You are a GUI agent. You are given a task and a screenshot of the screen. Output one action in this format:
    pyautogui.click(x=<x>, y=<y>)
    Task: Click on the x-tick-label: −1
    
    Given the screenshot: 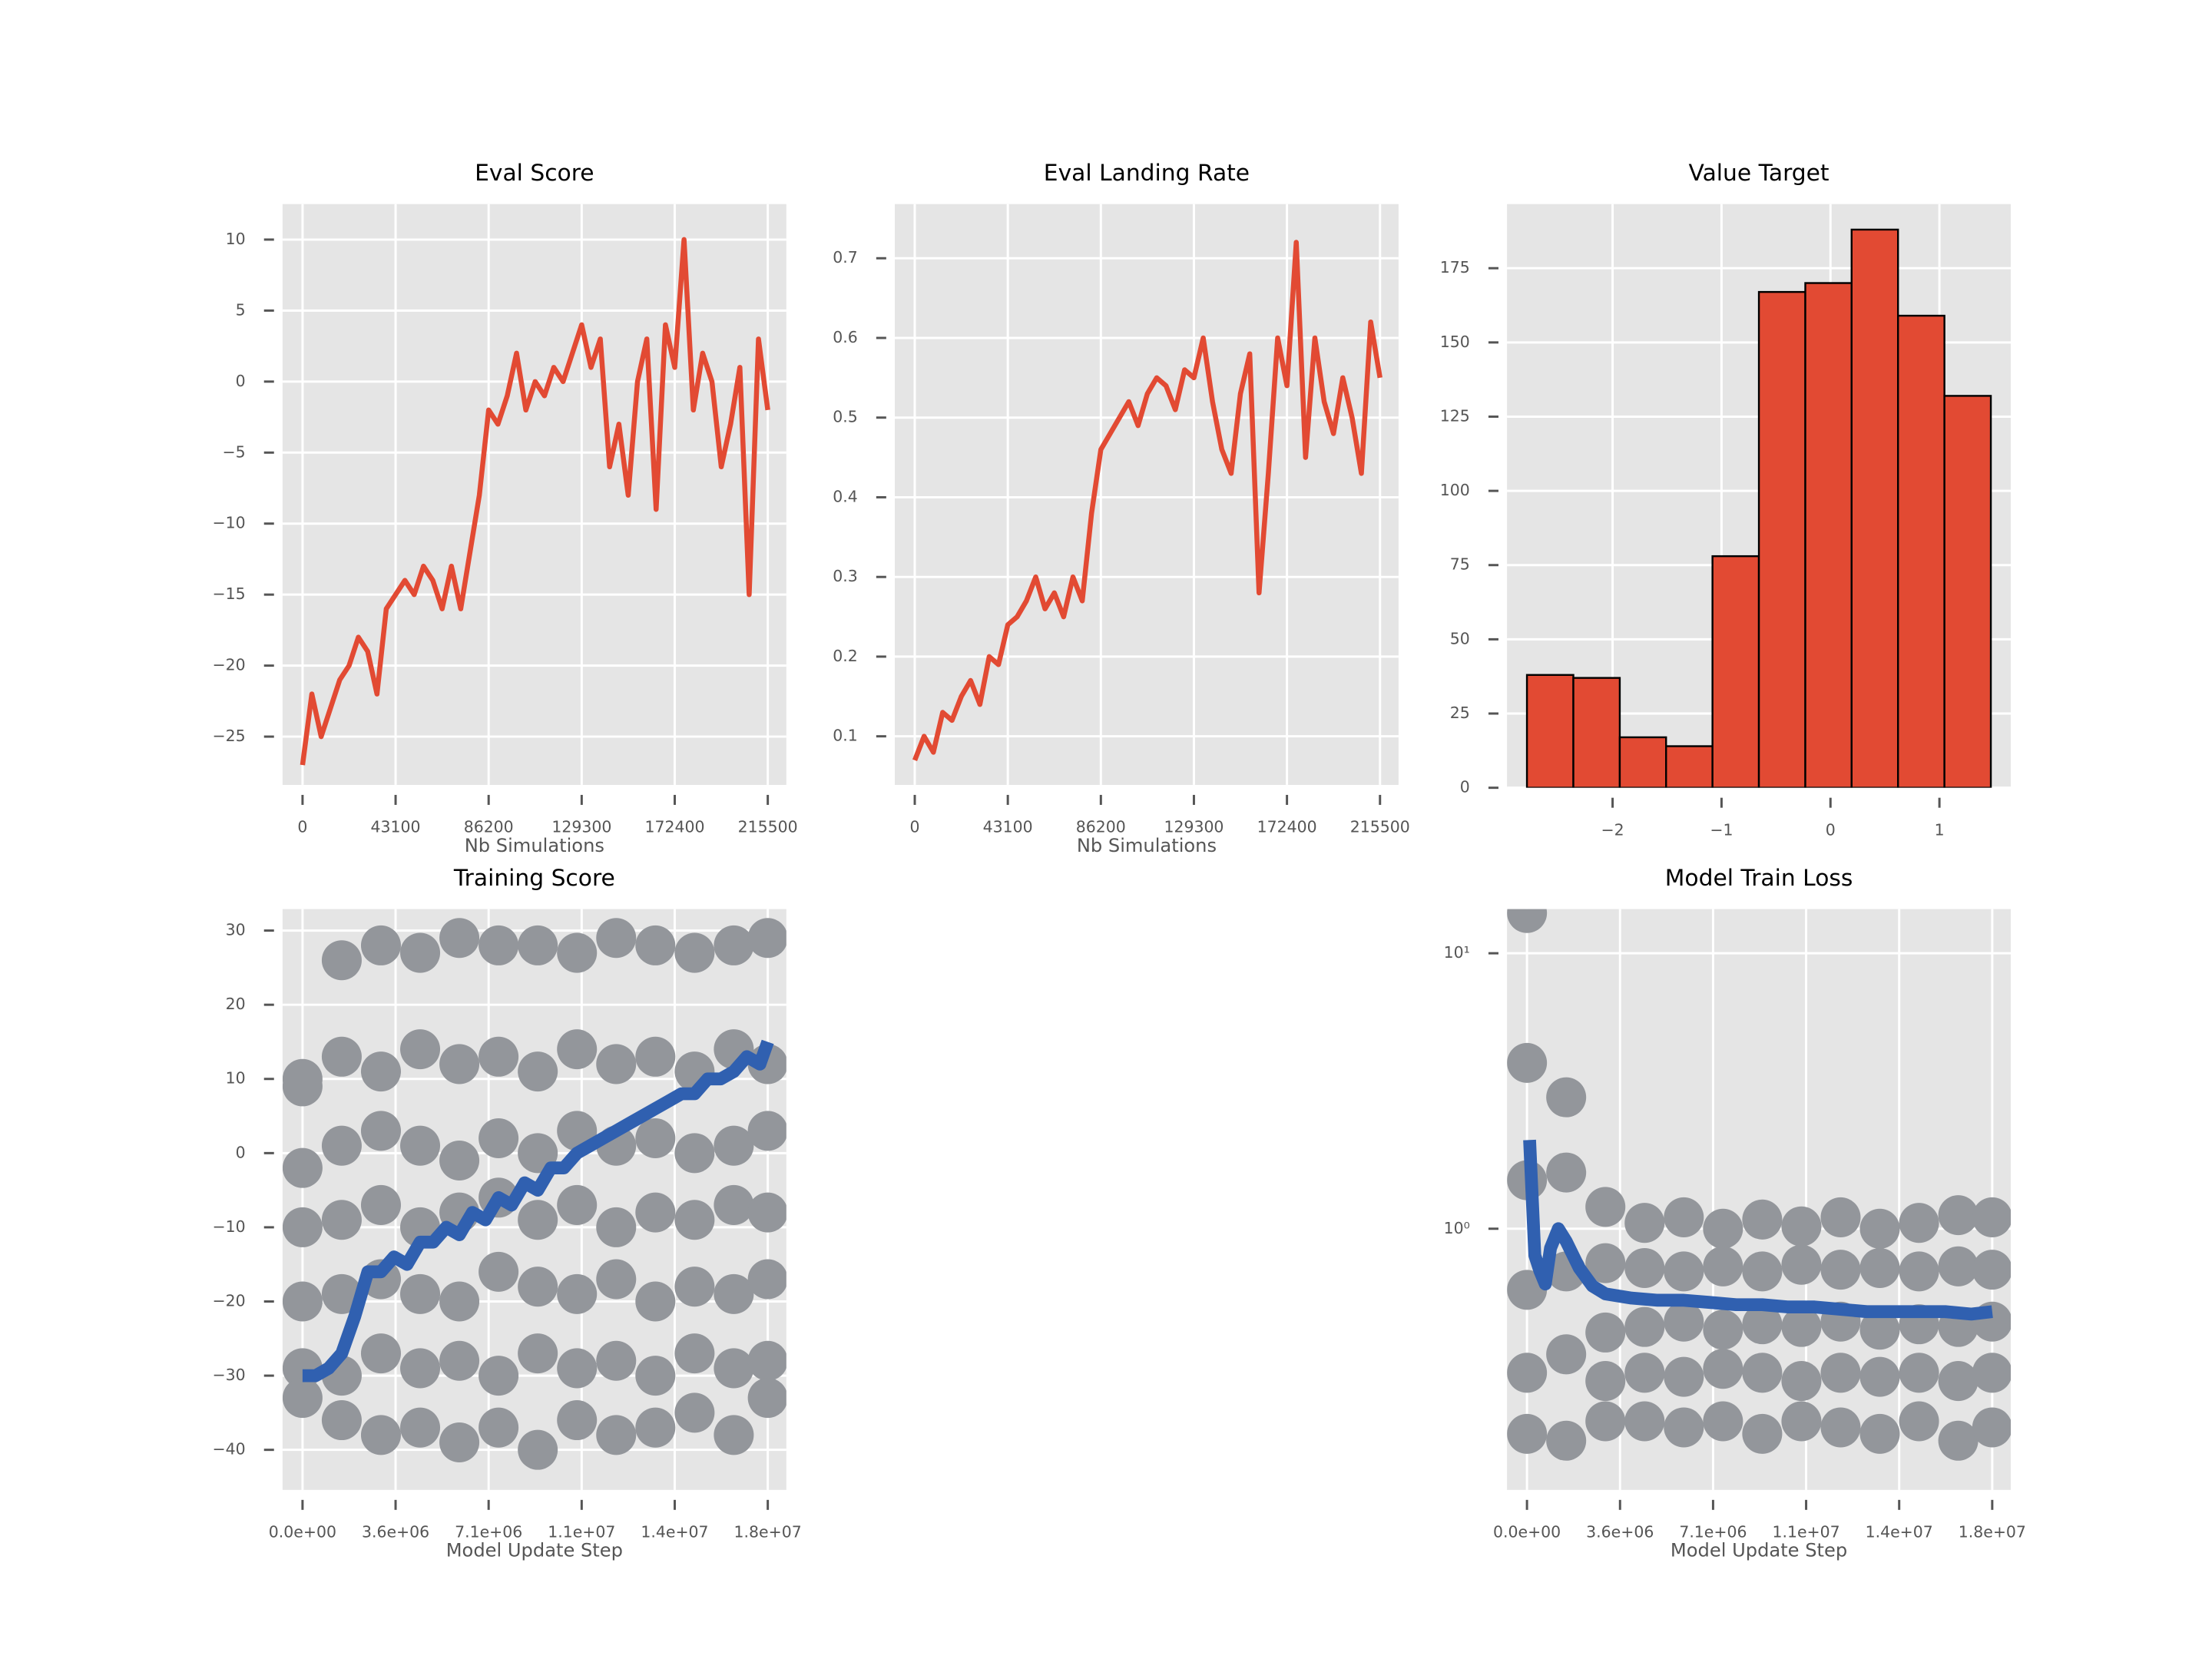 What is the action you would take?
    pyautogui.click(x=1722, y=829)
    